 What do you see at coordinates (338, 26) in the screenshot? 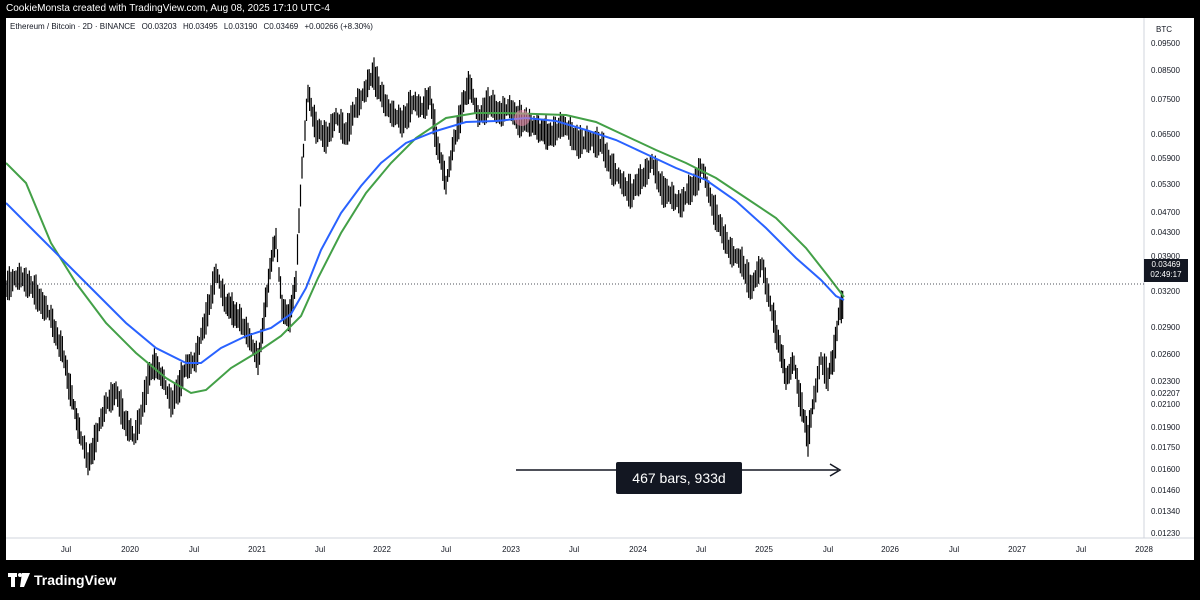
I see `ohlc-change: +0.00266 (+8.30%)` at bounding box center [338, 26].